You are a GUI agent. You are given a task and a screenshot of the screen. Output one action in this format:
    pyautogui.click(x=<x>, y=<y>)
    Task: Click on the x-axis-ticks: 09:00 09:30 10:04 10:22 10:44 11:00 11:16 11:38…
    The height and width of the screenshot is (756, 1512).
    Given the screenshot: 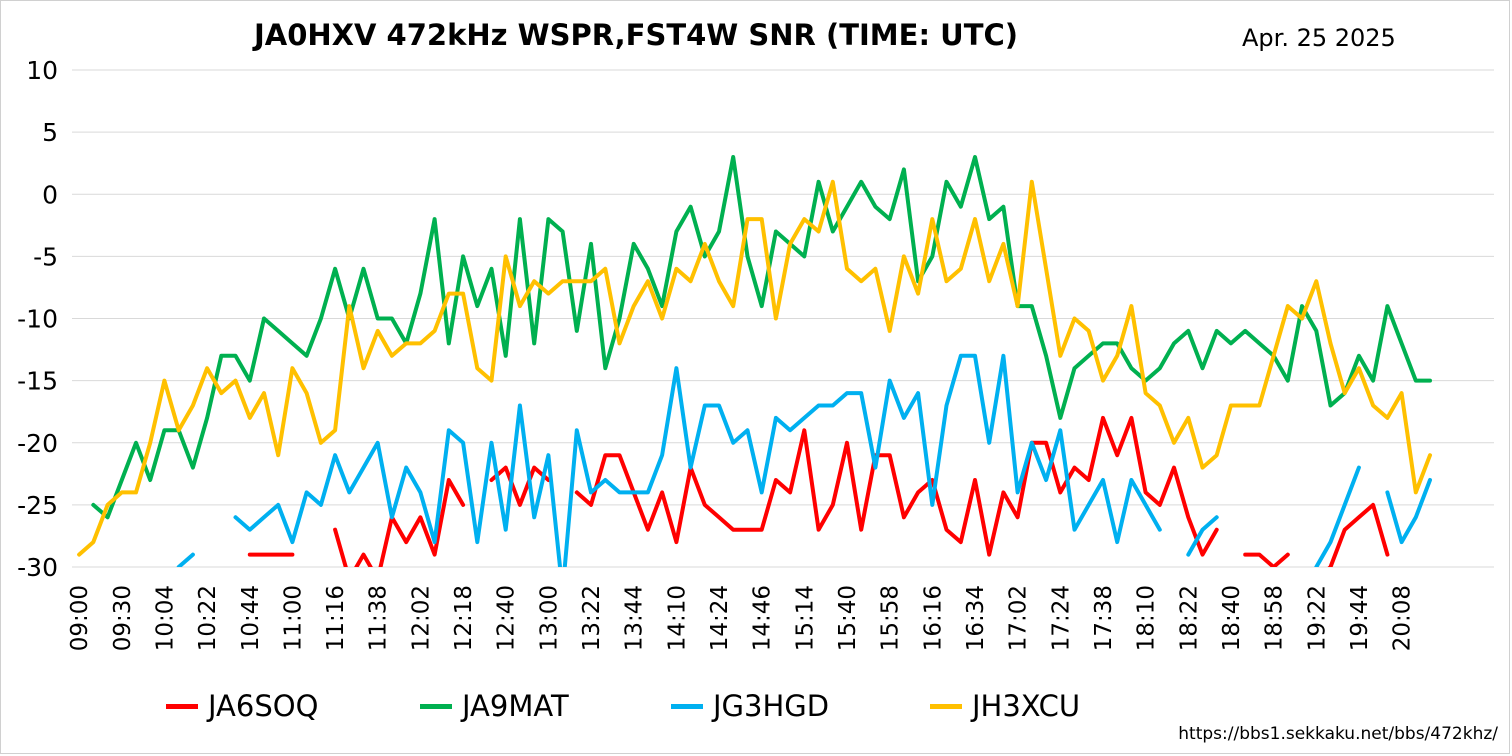 What is the action you would take?
    pyautogui.click(x=741, y=618)
    